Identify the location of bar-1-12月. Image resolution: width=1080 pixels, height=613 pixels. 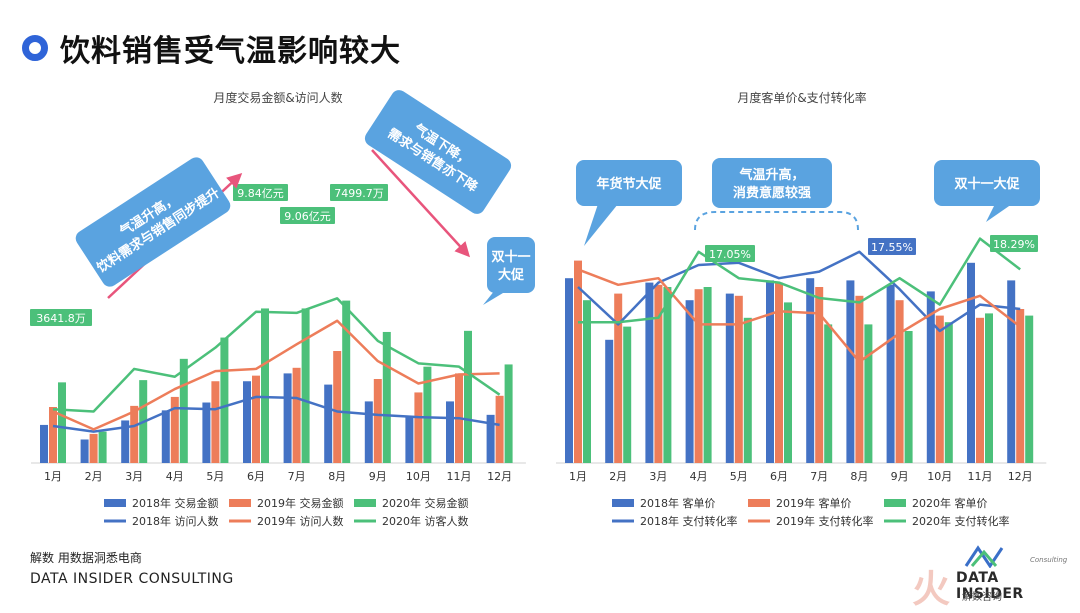
(1011, 371).